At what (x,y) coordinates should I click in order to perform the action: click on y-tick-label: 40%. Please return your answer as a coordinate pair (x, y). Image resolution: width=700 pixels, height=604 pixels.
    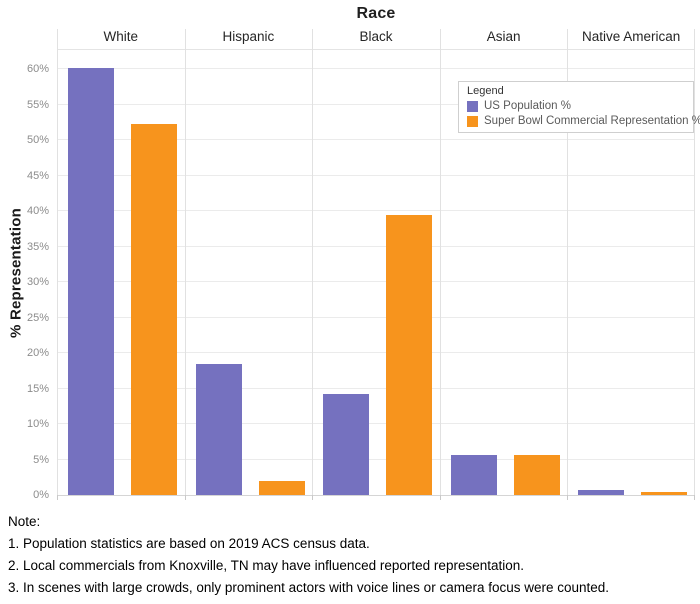
    Looking at the image, I should click on (37, 211).